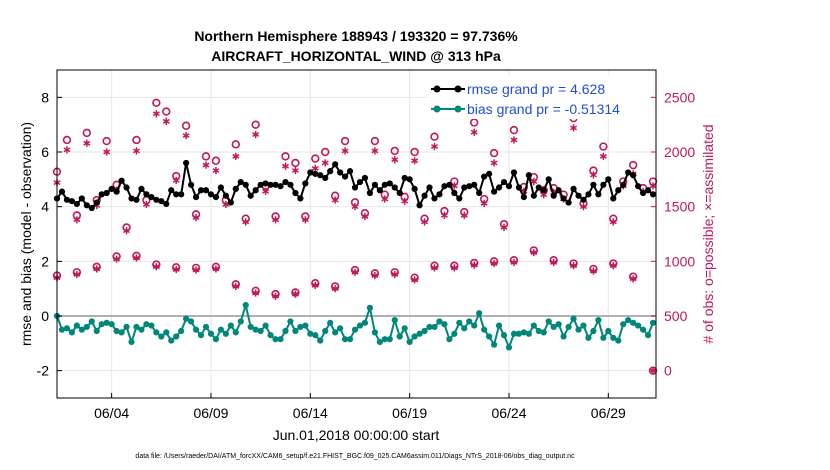  What do you see at coordinates (310, 413) in the screenshot?
I see `x-tick-label-2: 06/14` at bounding box center [310, 413].